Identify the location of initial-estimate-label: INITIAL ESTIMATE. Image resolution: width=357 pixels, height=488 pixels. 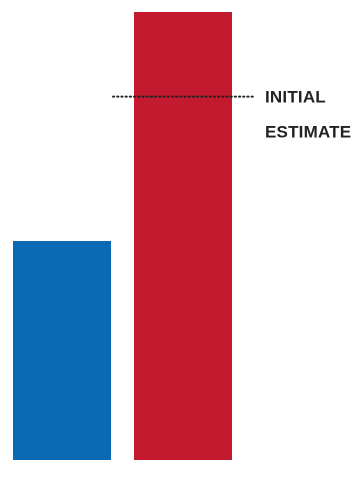
(308, 115).